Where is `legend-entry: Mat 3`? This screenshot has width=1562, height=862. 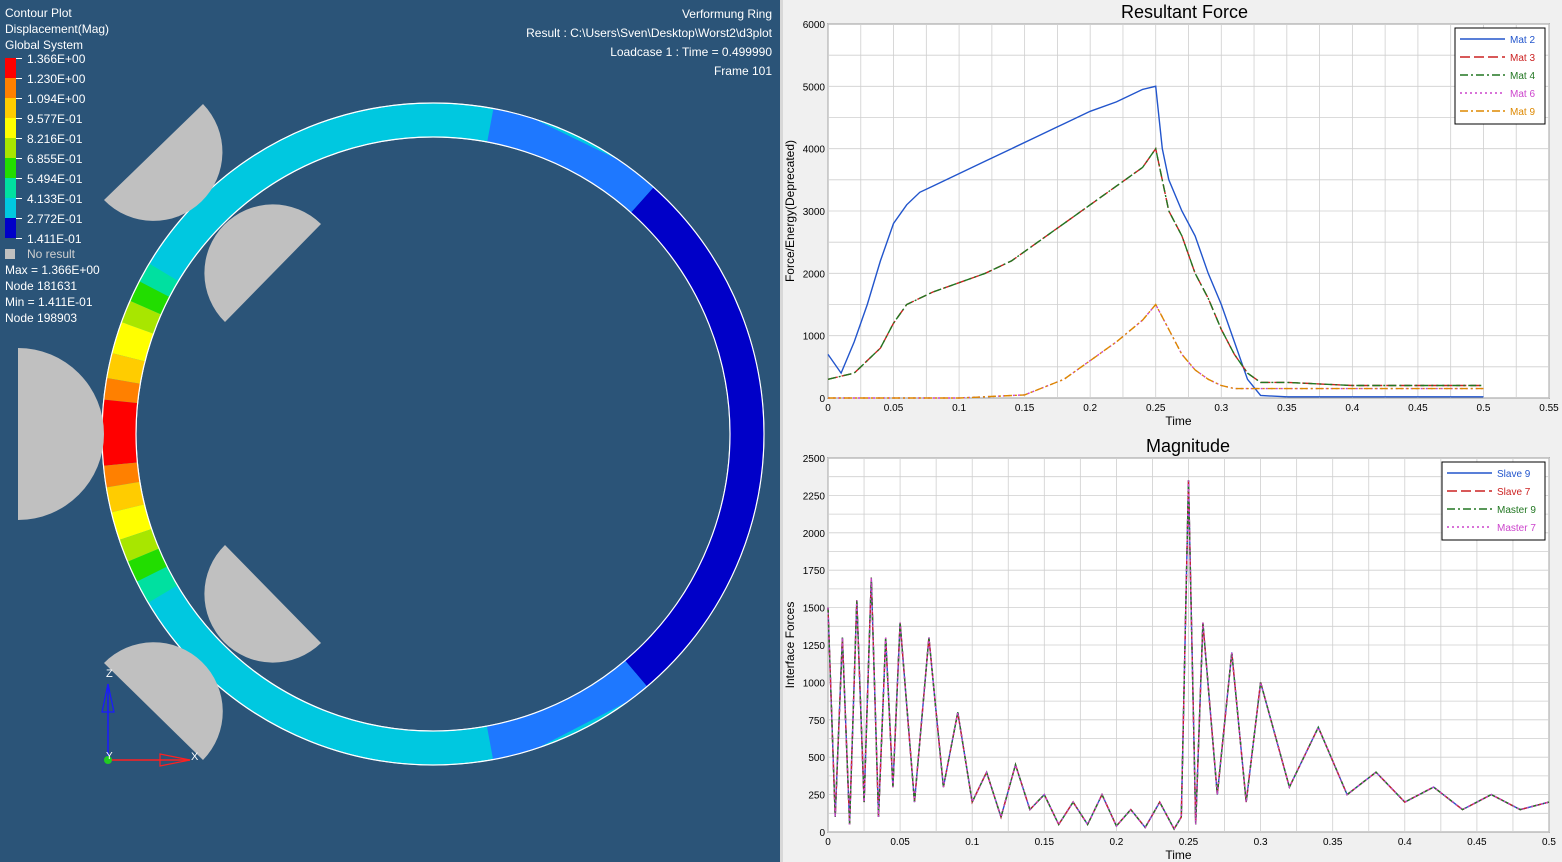
legend-entry: Mat 3 is located at coordinates (1522, 58).